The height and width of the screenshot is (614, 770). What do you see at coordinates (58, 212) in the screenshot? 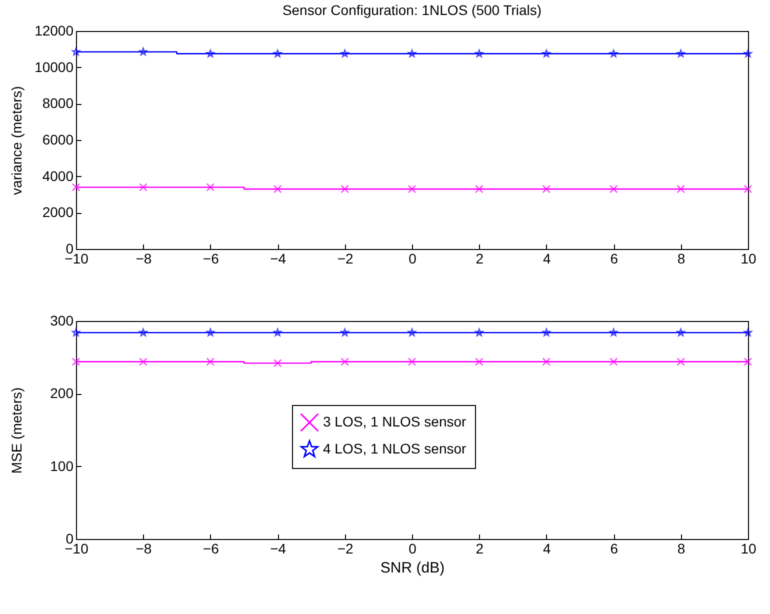
I see `y-tick-label: 2000` at bounding box center [58, 212].